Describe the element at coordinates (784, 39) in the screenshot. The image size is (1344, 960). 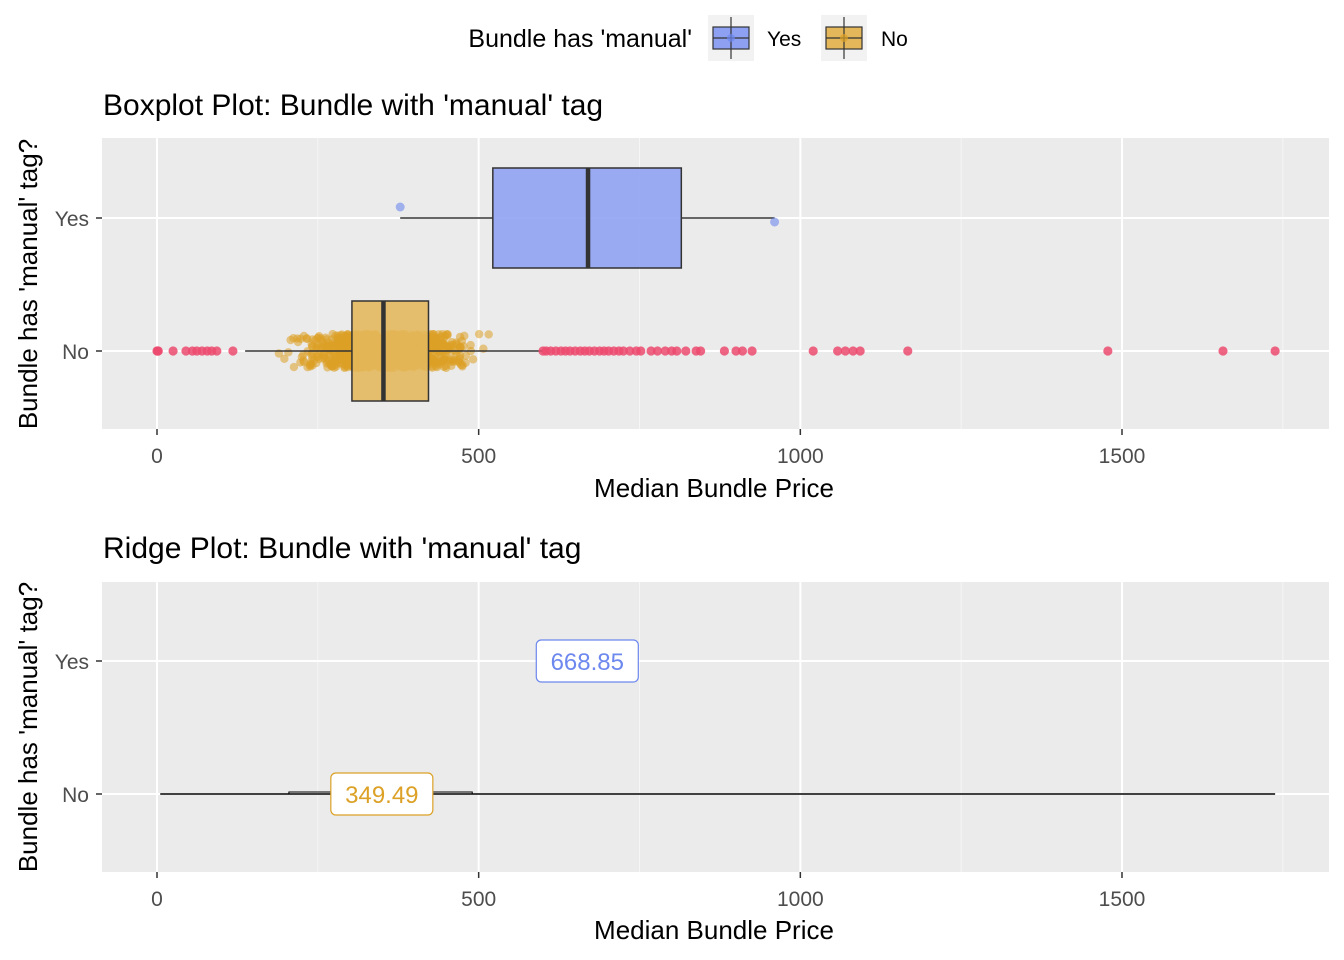
I see `legend-label-yes: Yes` at that location.